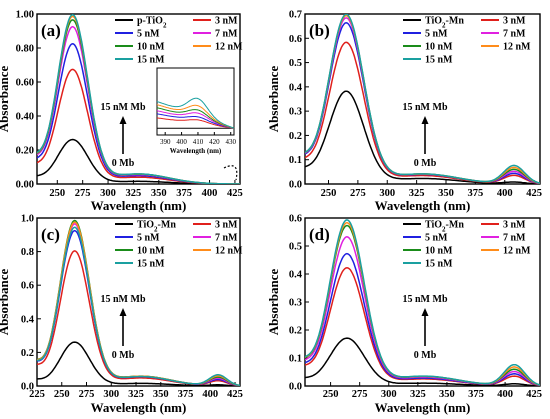 The image size is (550, 419). Describe the element at coordinates (25, 49) in the screenshot. I see `y-tick-label: 0.80` at that location.